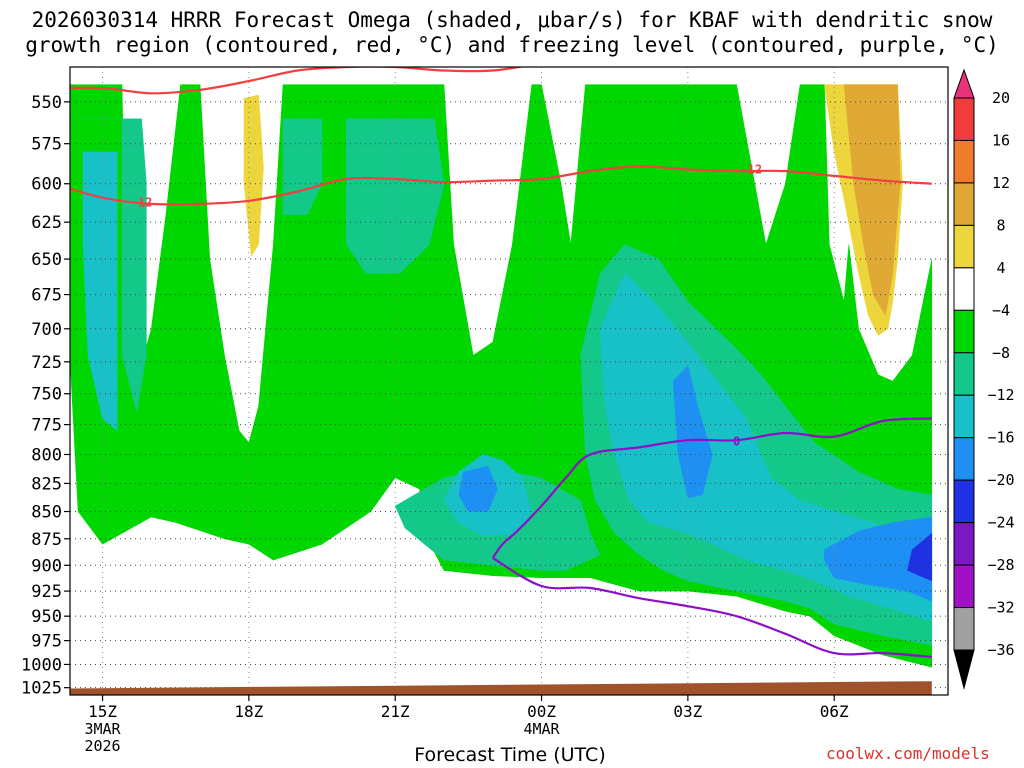 This screenshot has height=768, width=1024. What do you see at coordinates (687, 711) in the screenshot?
I see `x-tick-label-27-0: 03Z` at bounding box center [687, 711].